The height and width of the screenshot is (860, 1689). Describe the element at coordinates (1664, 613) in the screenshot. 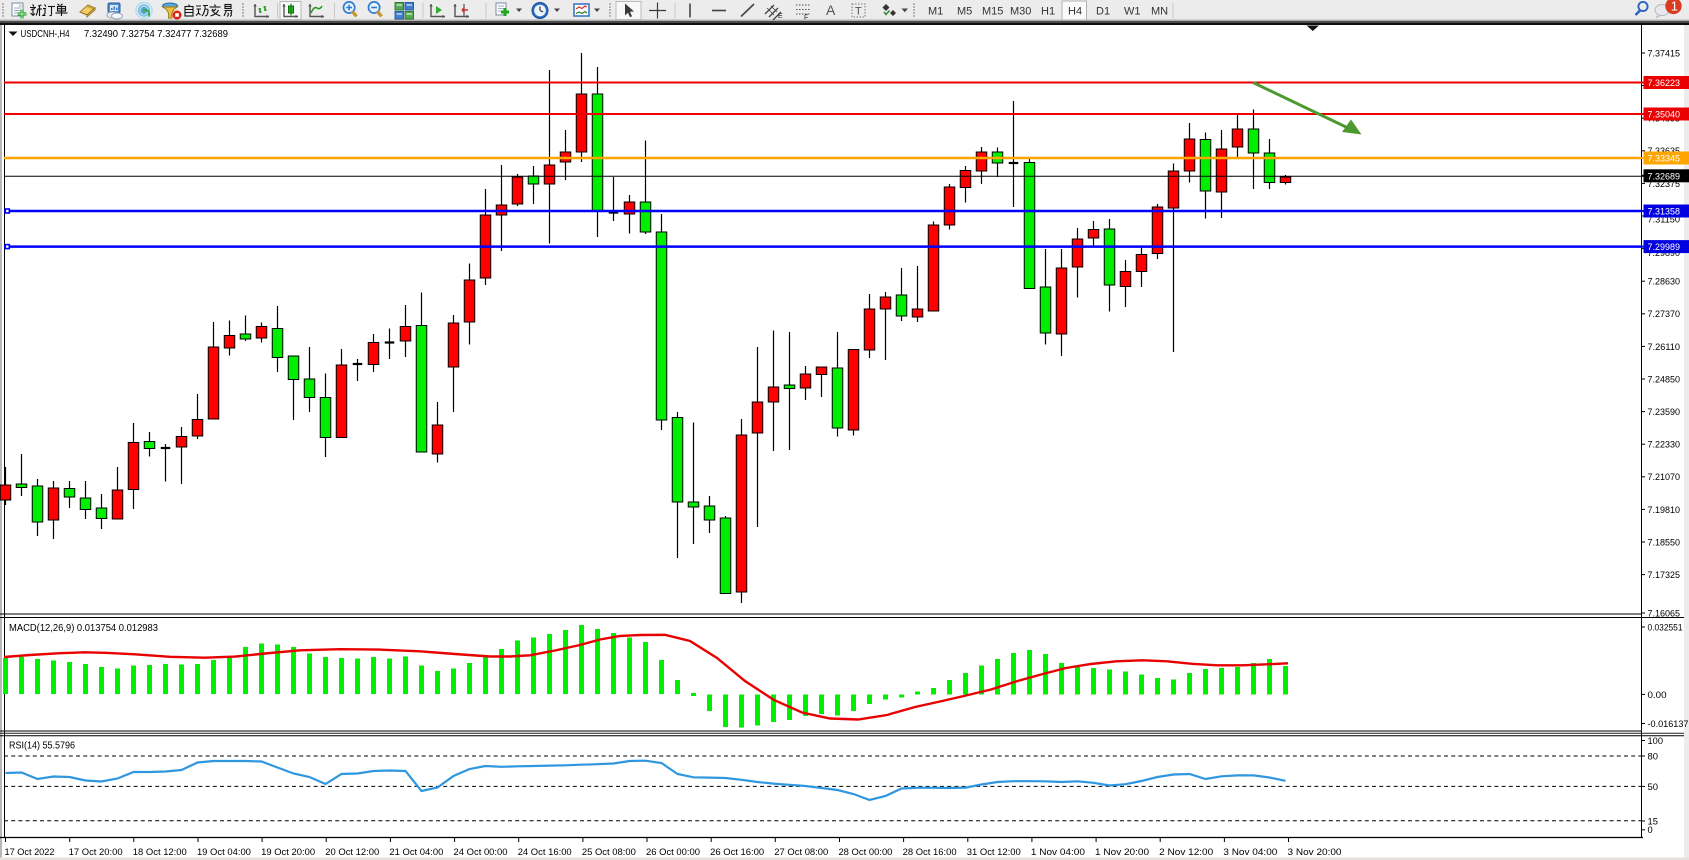

I see `svg-text: 7.16065` at that location.